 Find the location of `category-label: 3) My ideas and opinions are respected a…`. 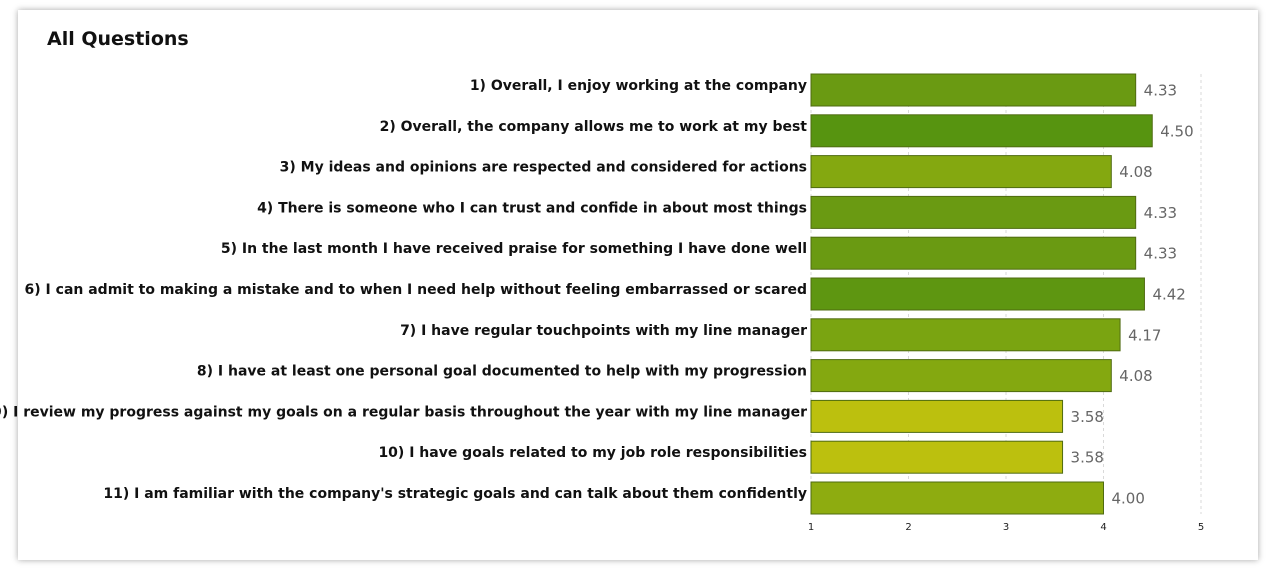

category-label: 3) My ideas and opinions are respected a… is located at coordinates (543, 168).